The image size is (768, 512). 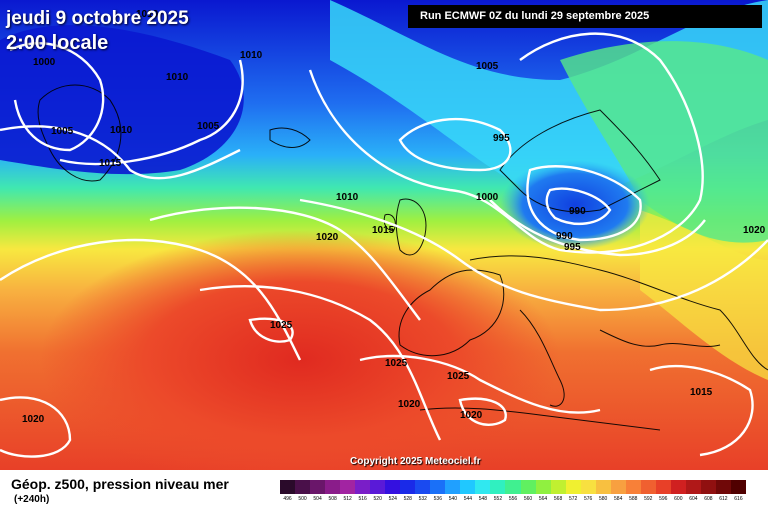 What do you see at coordinates (693, 499) in the screenshot?
I see `scale-tick-label: 604` at bounding box center [693, 499].